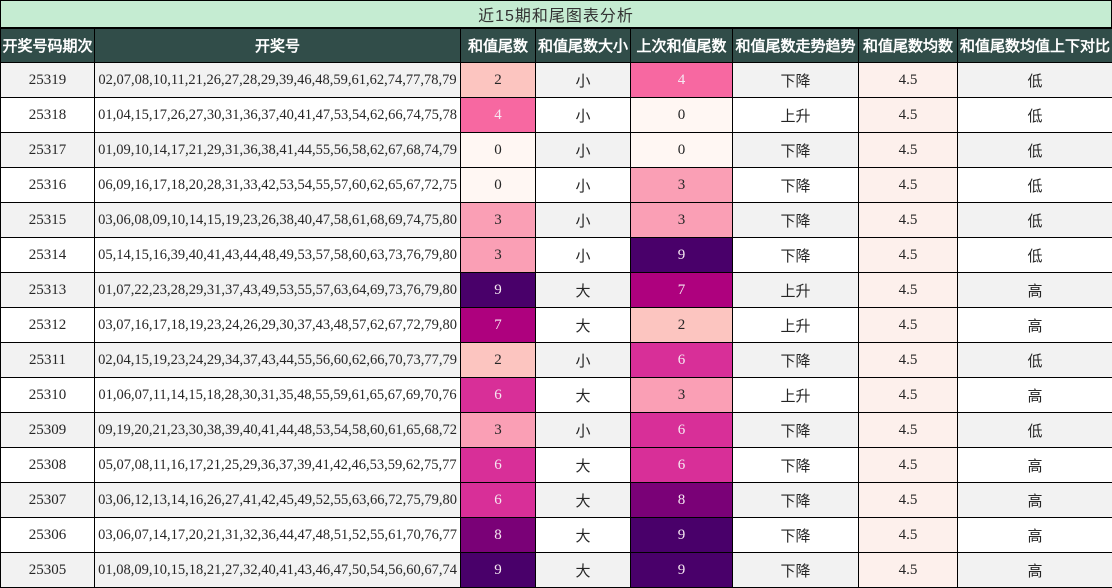  What do you see at coordinates (47, 325) in the screenshot?
I see `period-cell: 25312` at bounding box center [47, 325].